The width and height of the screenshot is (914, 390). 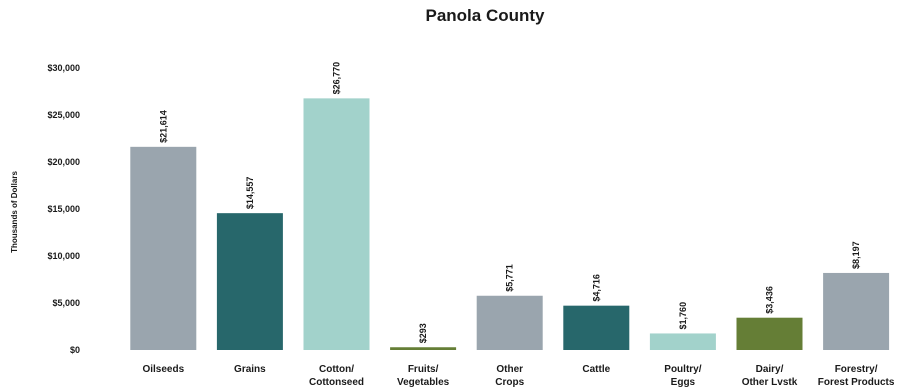 What do you see at coordinates (423, 376) in the screenshot?
I see `x-tick-label: Fruits/Vegetables` at bounding box center [423, 376].